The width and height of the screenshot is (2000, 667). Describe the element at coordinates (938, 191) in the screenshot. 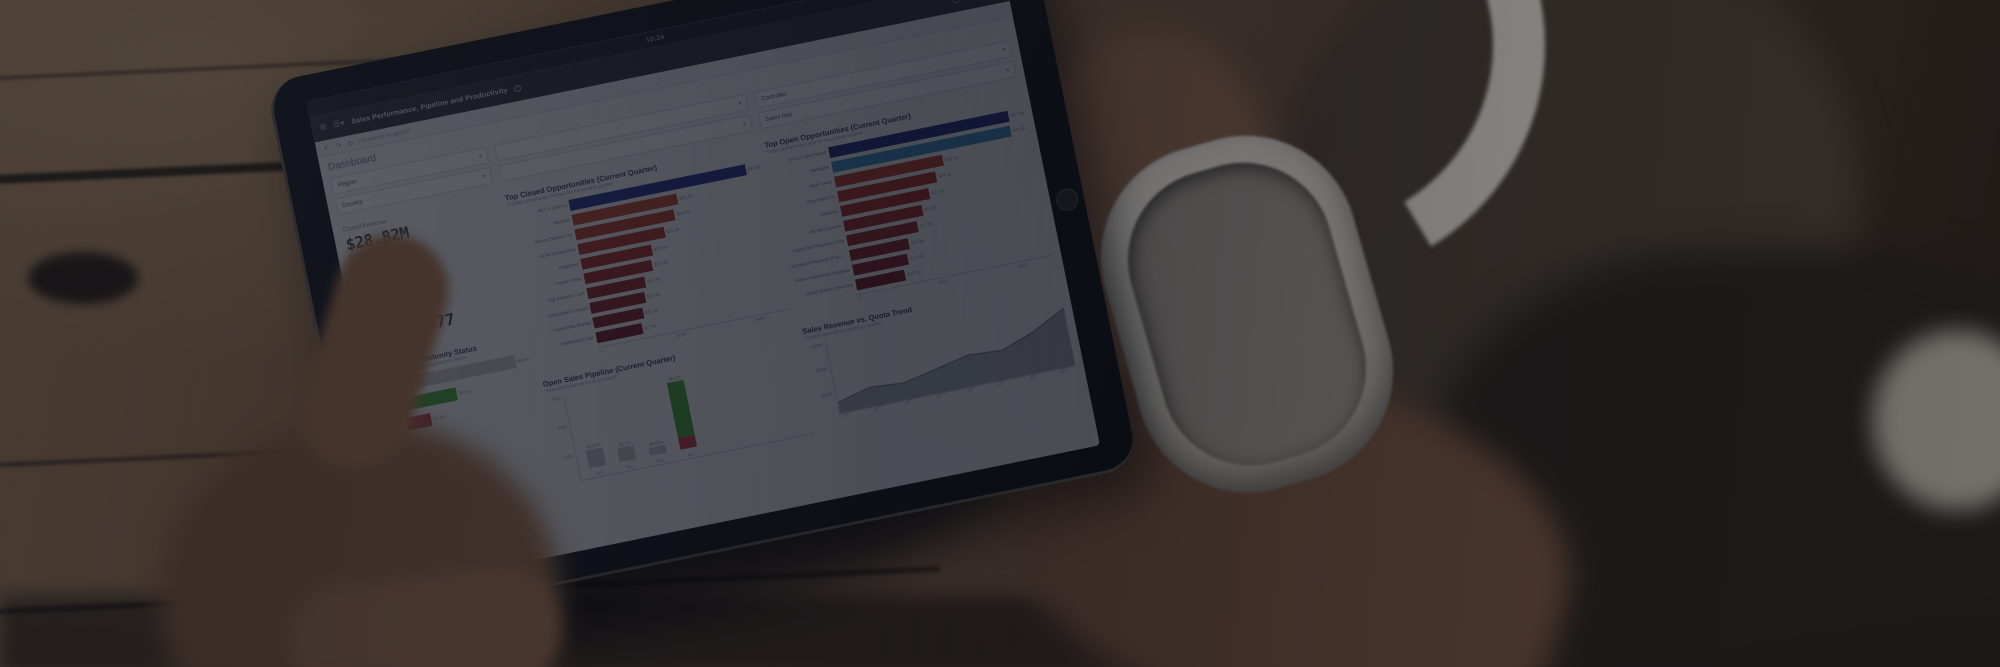

I see `bar-value: $21.7k` at that location.